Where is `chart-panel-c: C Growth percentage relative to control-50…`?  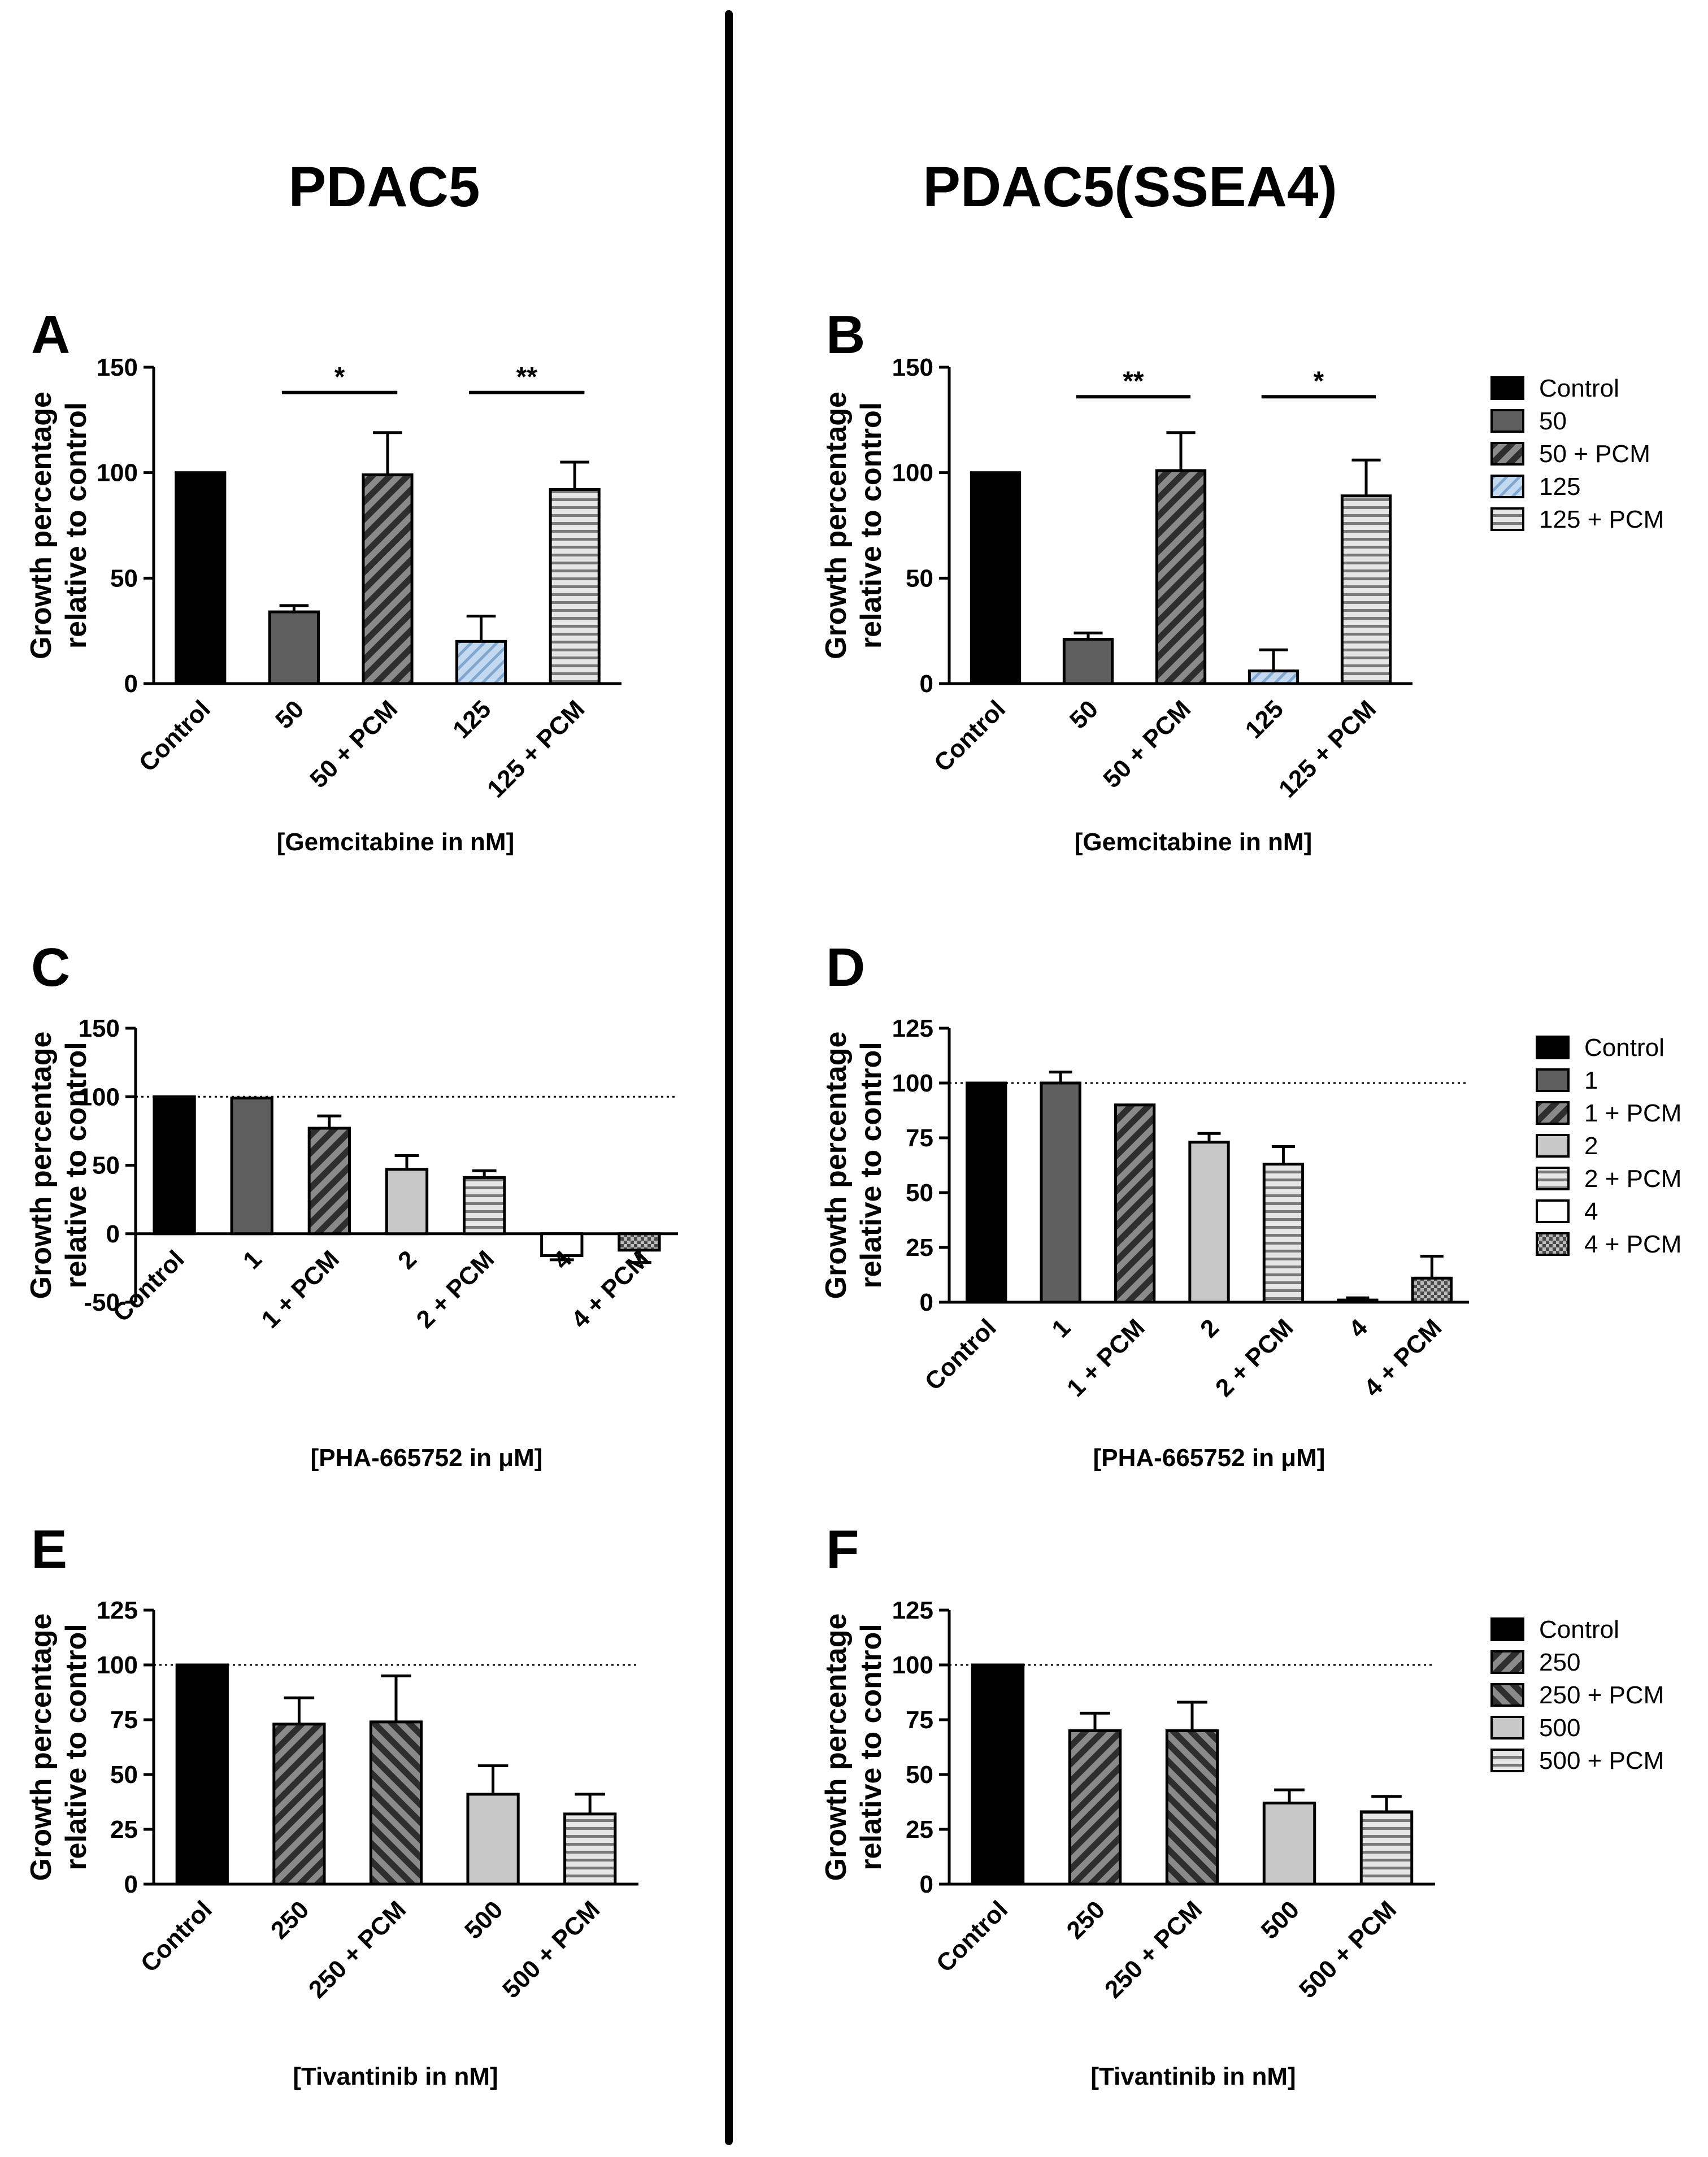
chart-panel-c: C Growth percentage relative to control-50… is located at coordinates (351, 1205).